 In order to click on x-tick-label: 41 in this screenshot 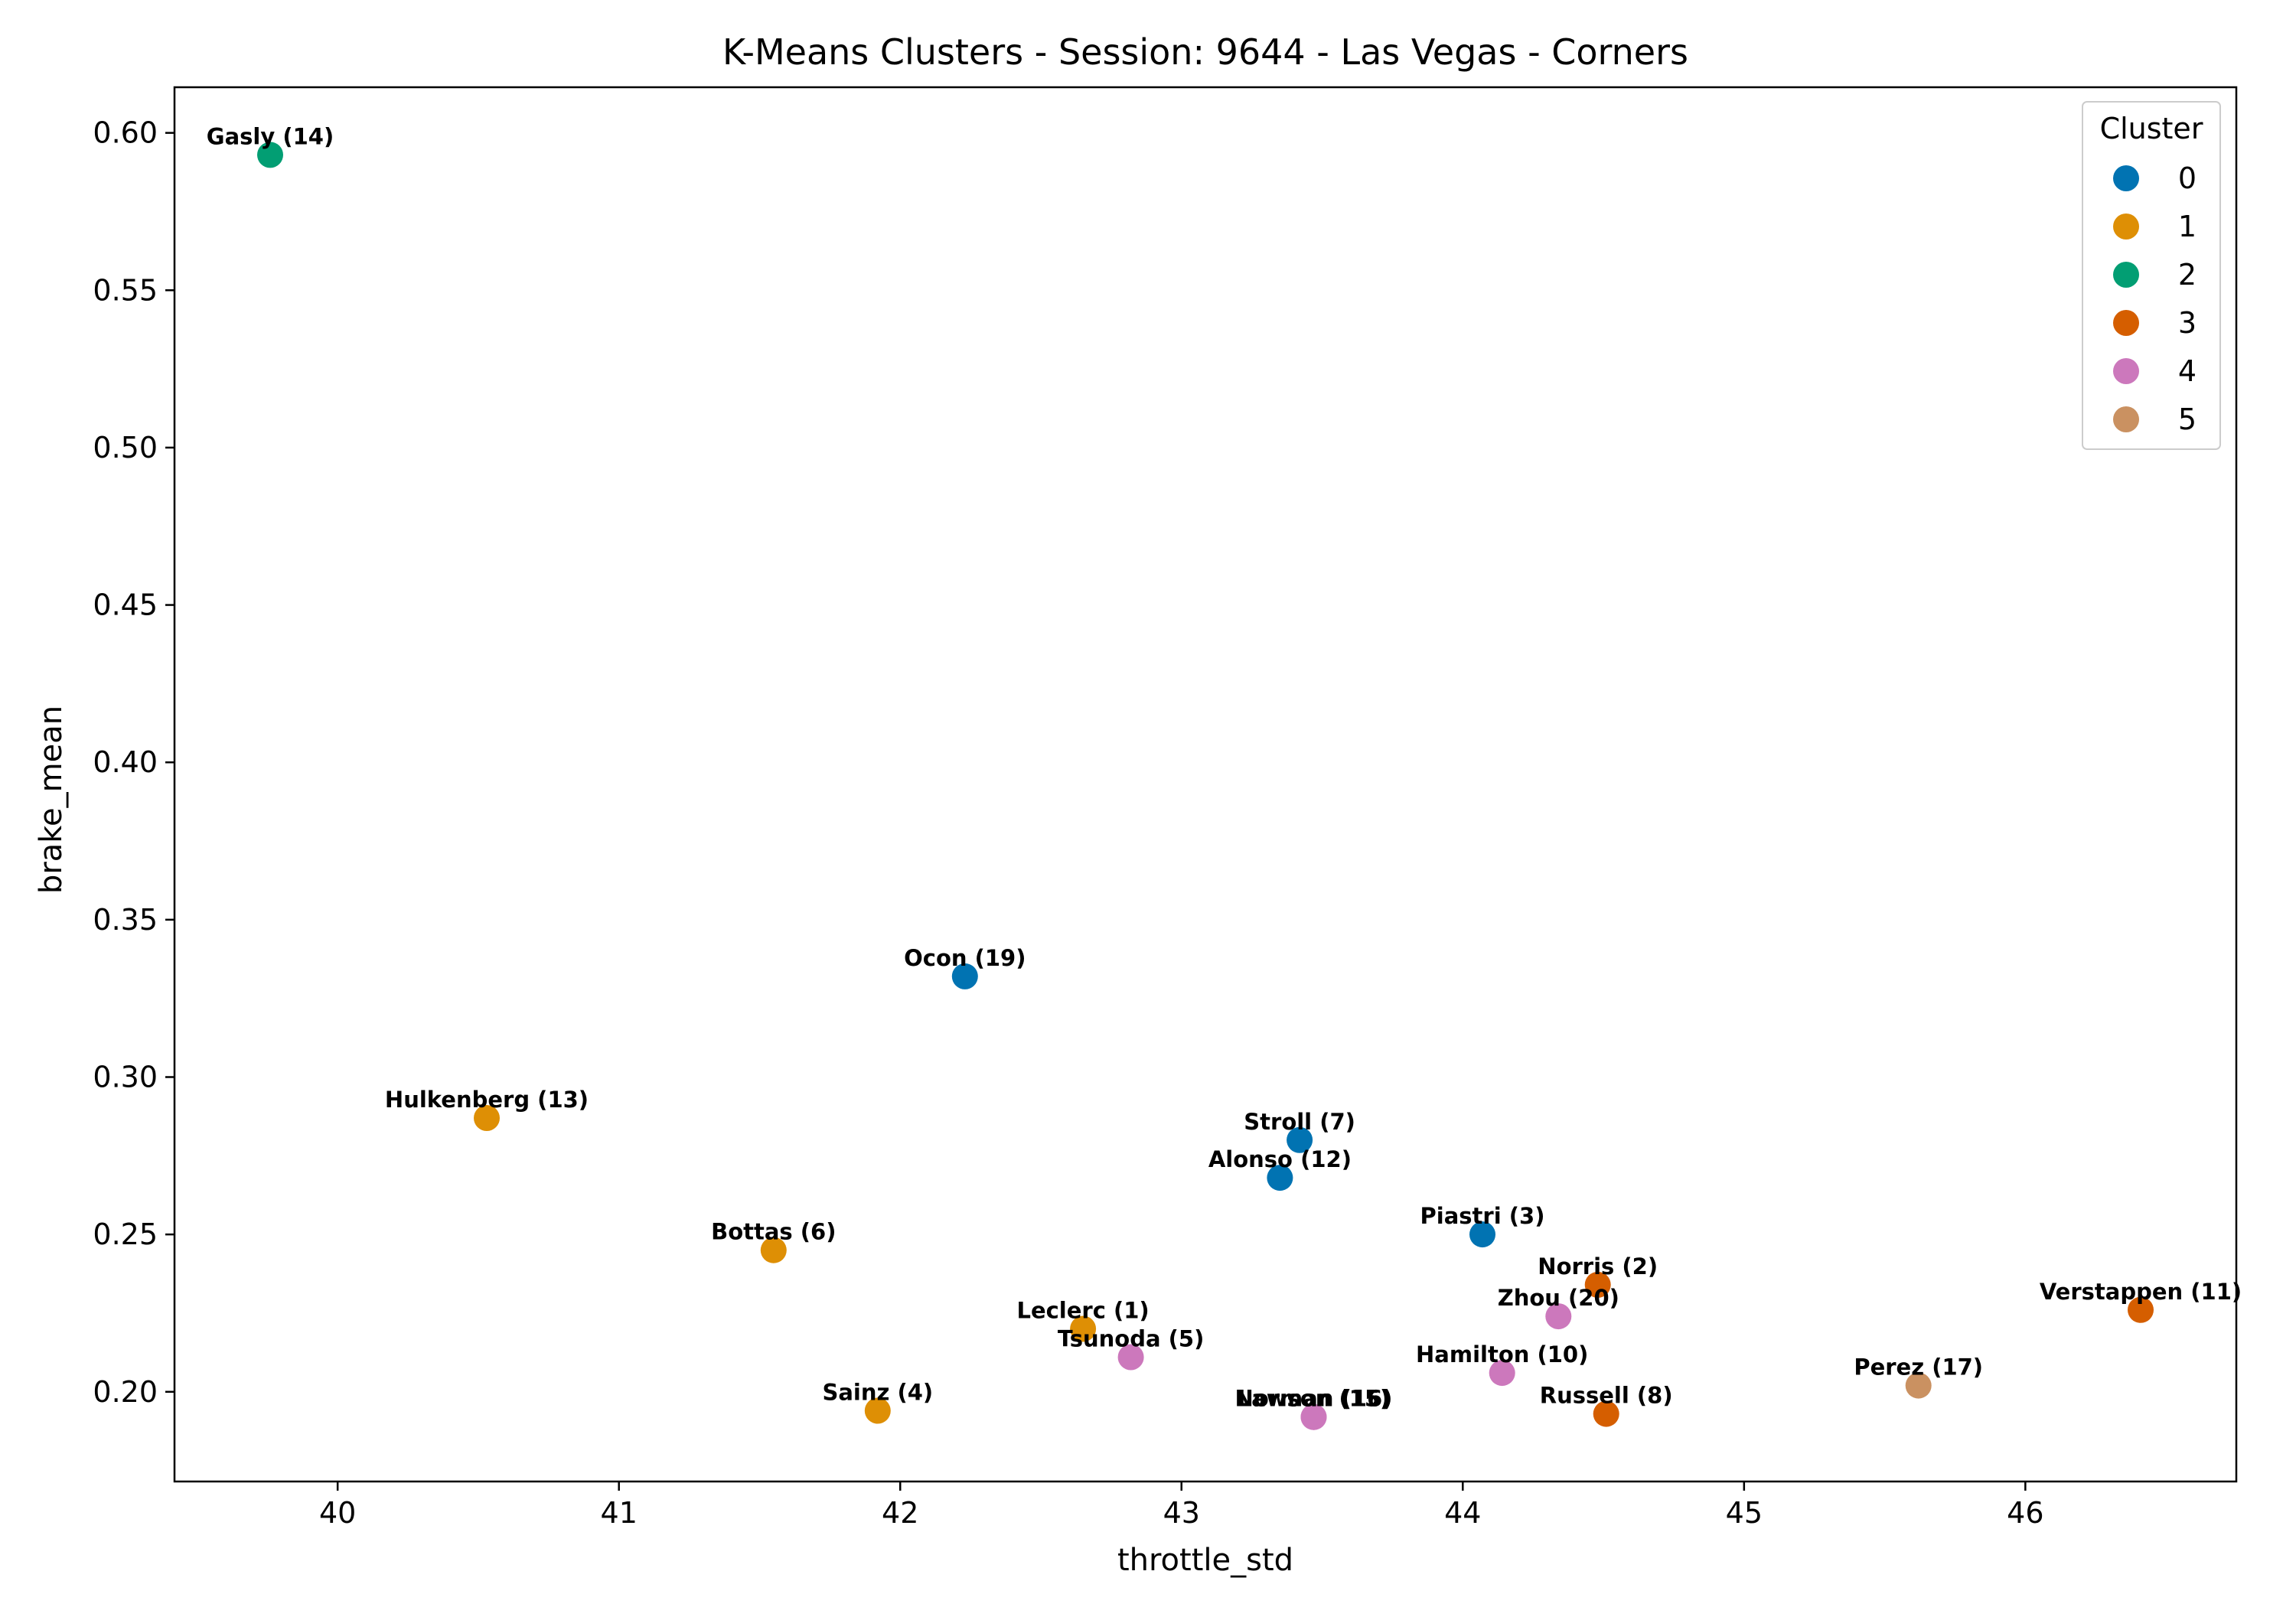, I will do `click(619, 1513)`.